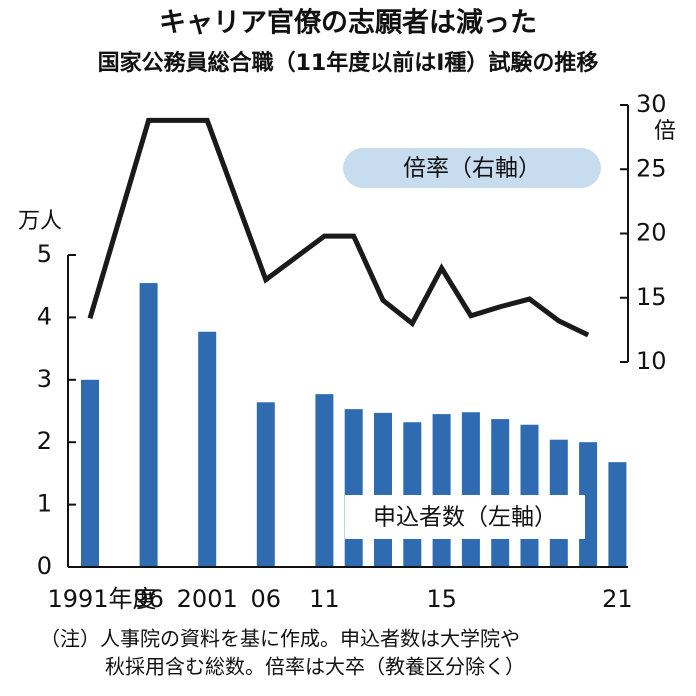 The width and height of the screenshot is (696, 696). I want to click on y-tick-label: 5, so click(44, 254).